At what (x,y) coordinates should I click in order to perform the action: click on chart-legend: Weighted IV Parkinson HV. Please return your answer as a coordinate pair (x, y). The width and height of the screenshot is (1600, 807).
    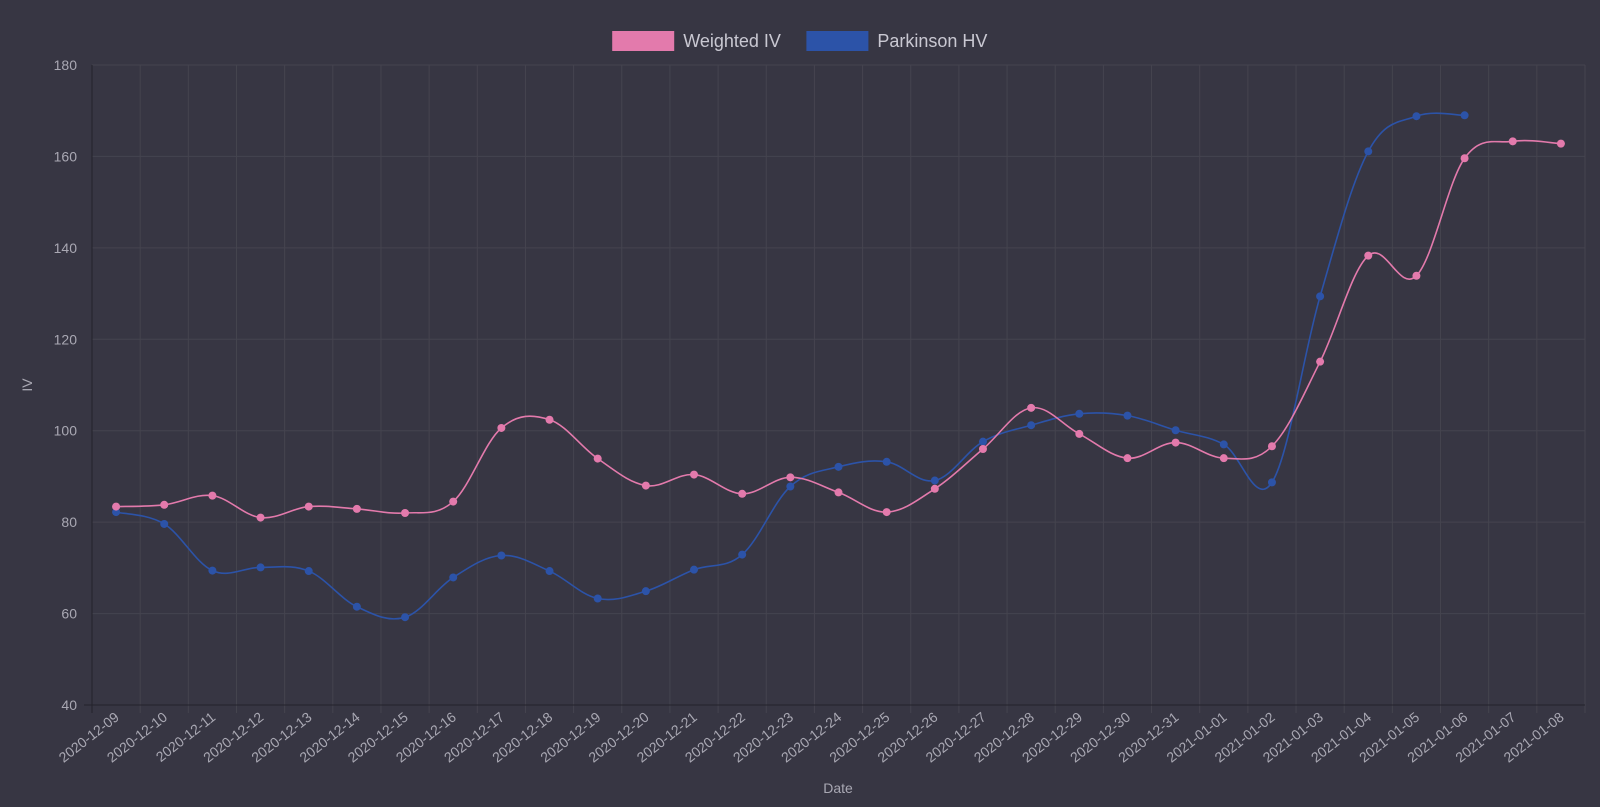
    Looking at the image, I should click on (799, 41).